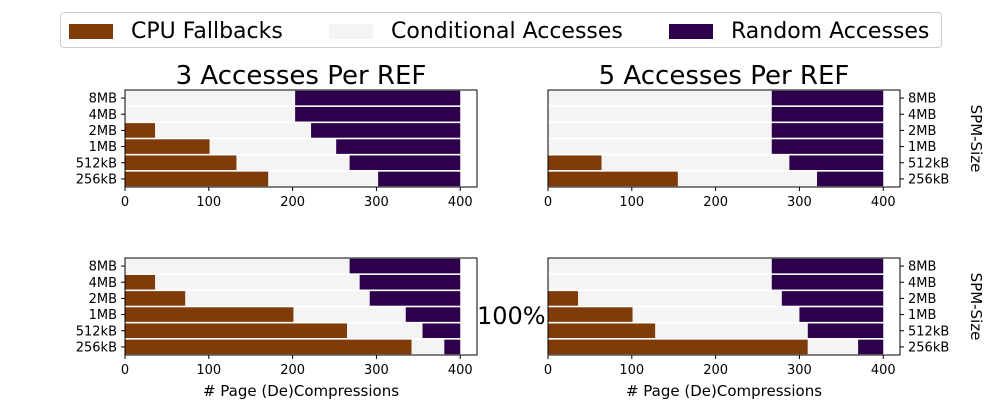 The height and width of the screenshot is (400, 1000). Describe the element at coordinates (140, 282) in the screenshot. I see `bar-cpu-fallbacks-4mb` at that location.